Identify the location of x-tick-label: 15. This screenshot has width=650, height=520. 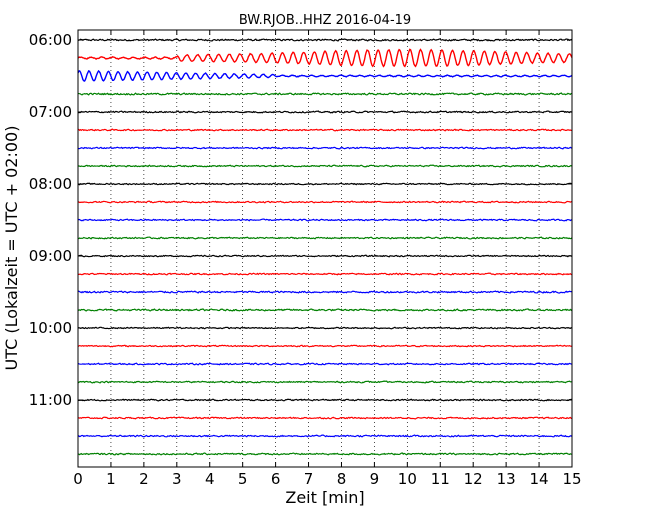
(571, 479).